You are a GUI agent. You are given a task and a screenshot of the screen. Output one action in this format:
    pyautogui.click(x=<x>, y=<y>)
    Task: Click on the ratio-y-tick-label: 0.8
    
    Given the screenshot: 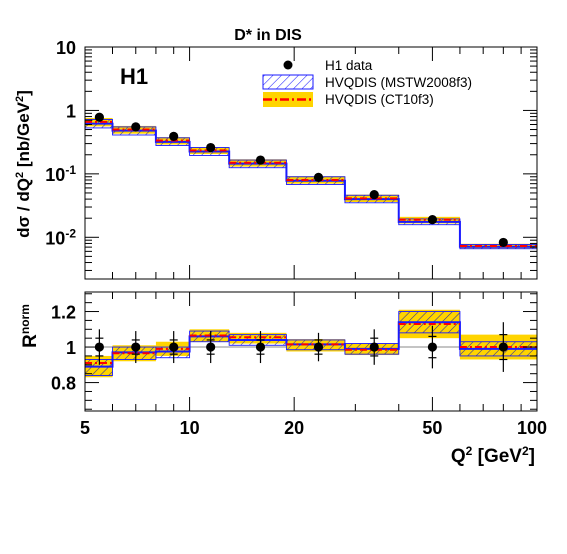 What is the action you would take?
    pyautogui.click(x=63, y=384)
    